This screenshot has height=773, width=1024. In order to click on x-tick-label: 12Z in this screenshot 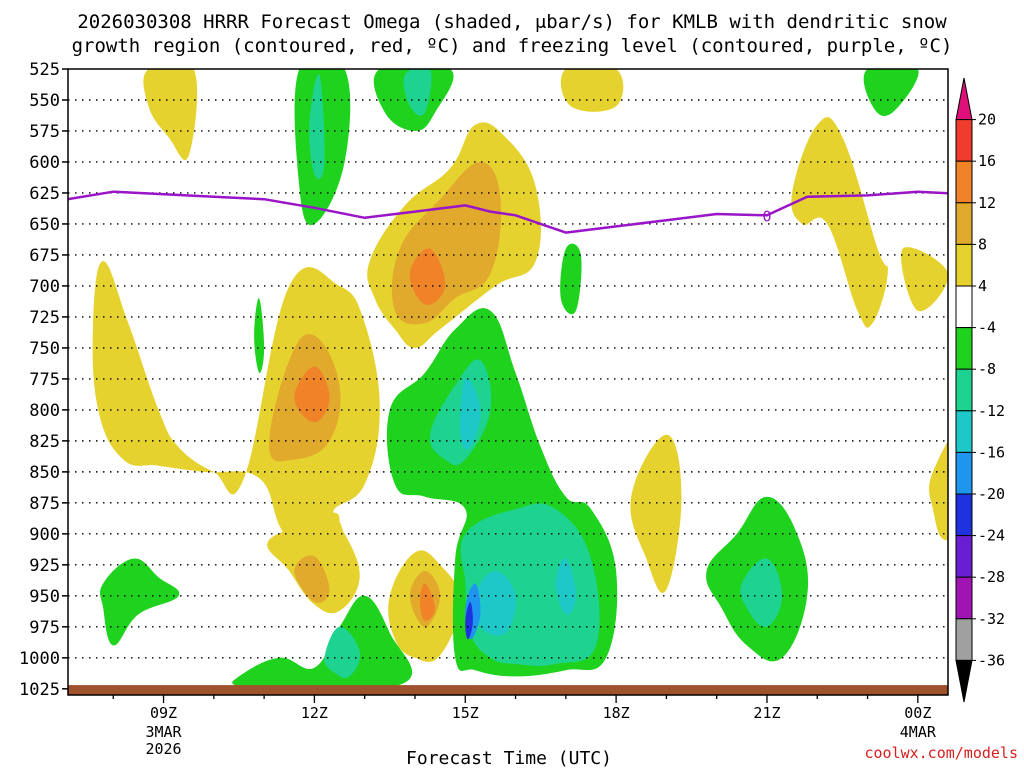, I will do `click(314, 713)`.